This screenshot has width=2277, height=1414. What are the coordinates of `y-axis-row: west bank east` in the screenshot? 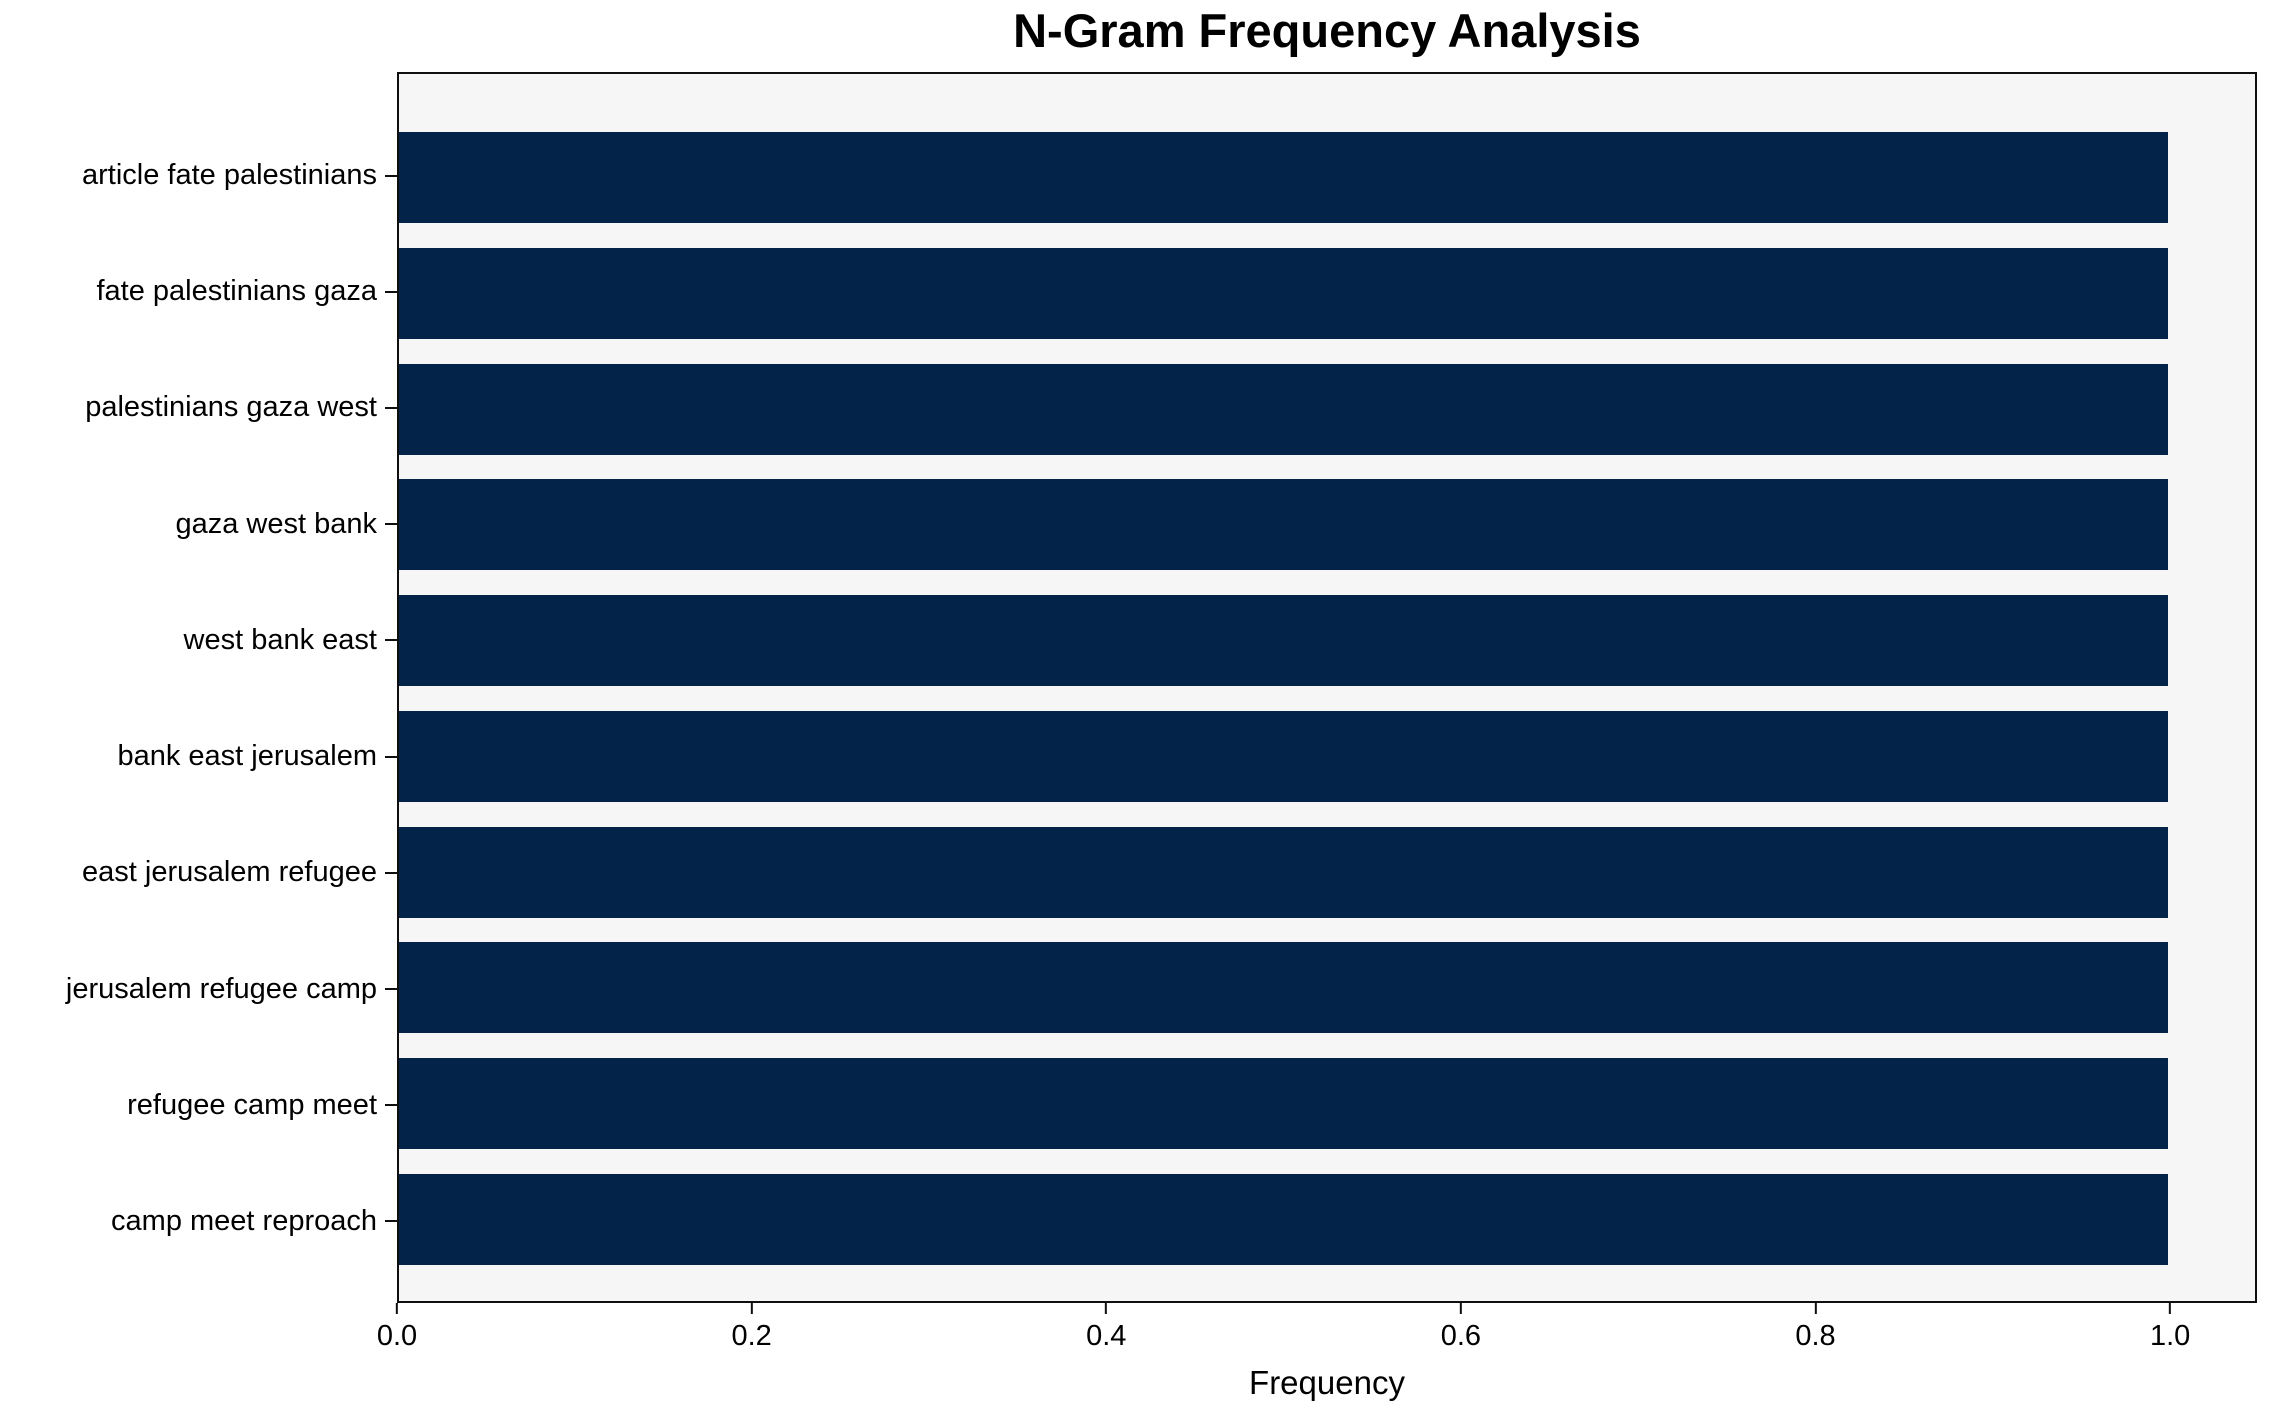 It's located at (198, 640).